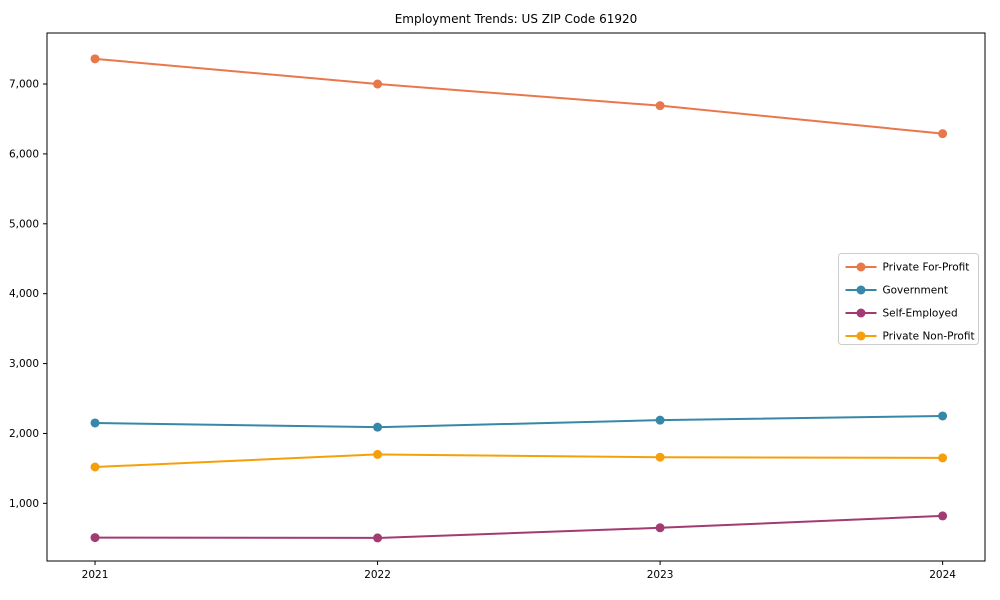  Describe the element at coordinates (24, 434) in the screenshot. I see `y-axis-tick-label: 2,000` at that location.